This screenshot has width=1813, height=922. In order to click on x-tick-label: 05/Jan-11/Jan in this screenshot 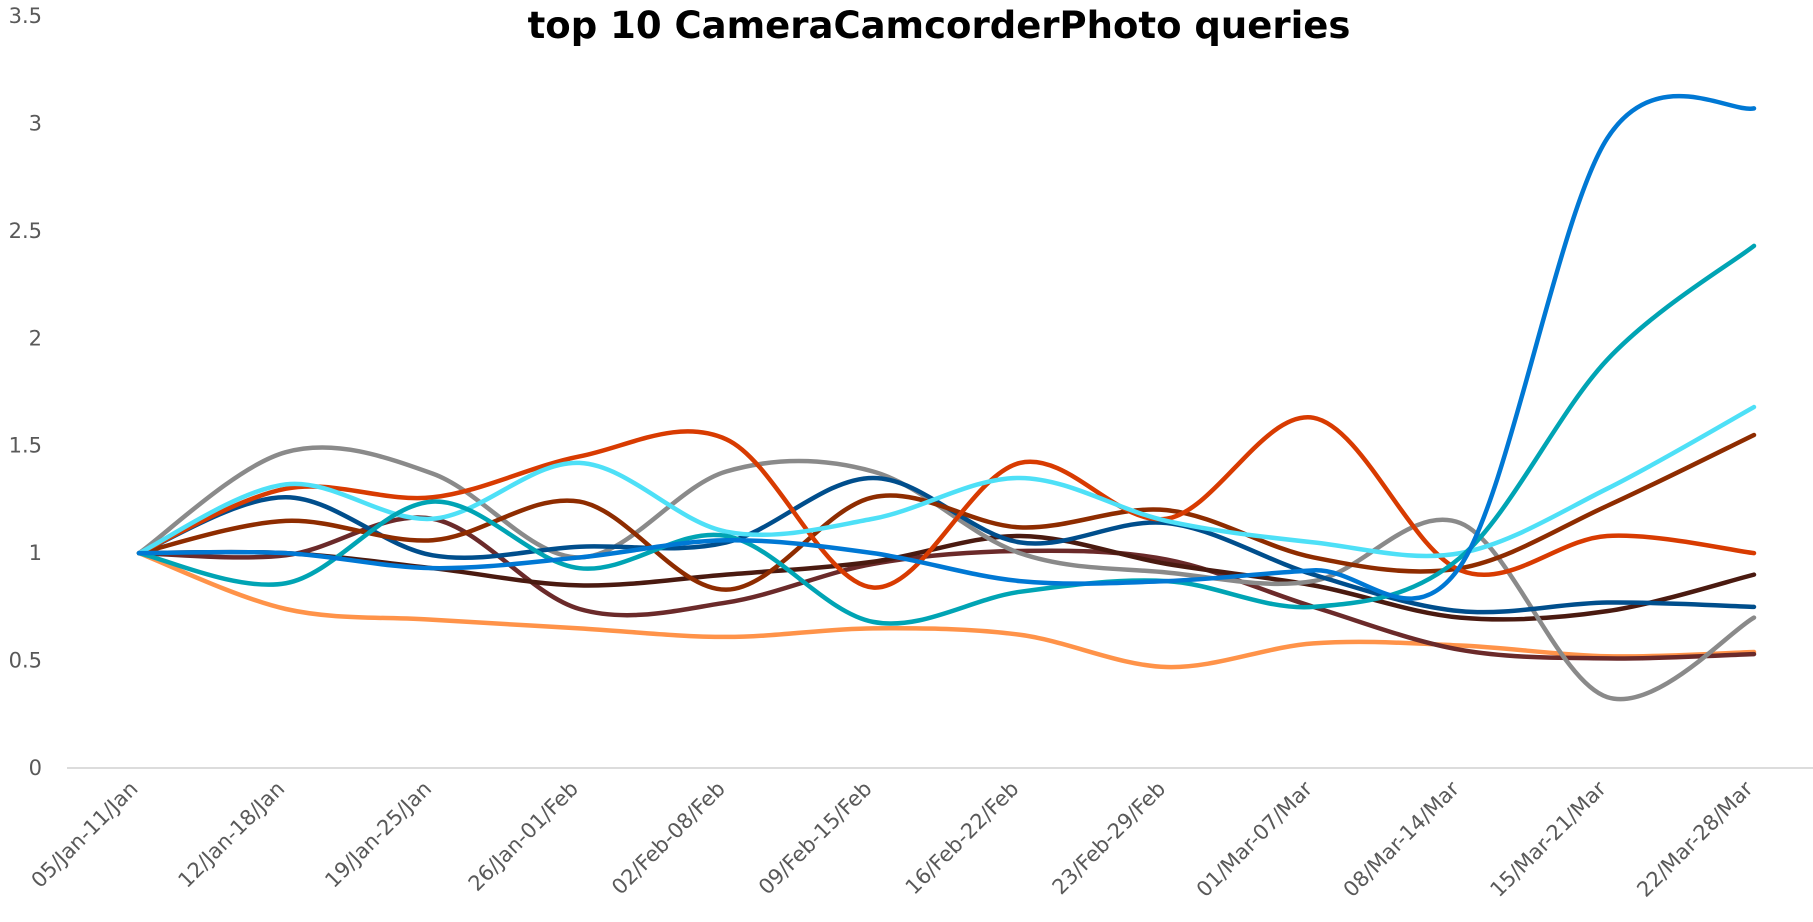, I will do `click(85, 835)`.